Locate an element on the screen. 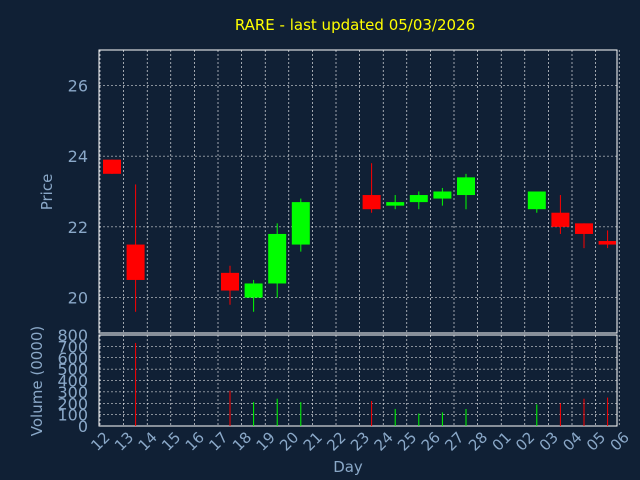 This screenshot has width=640, height=480. volume-y-tick-label: 600 is located at coordinates (72, 358).